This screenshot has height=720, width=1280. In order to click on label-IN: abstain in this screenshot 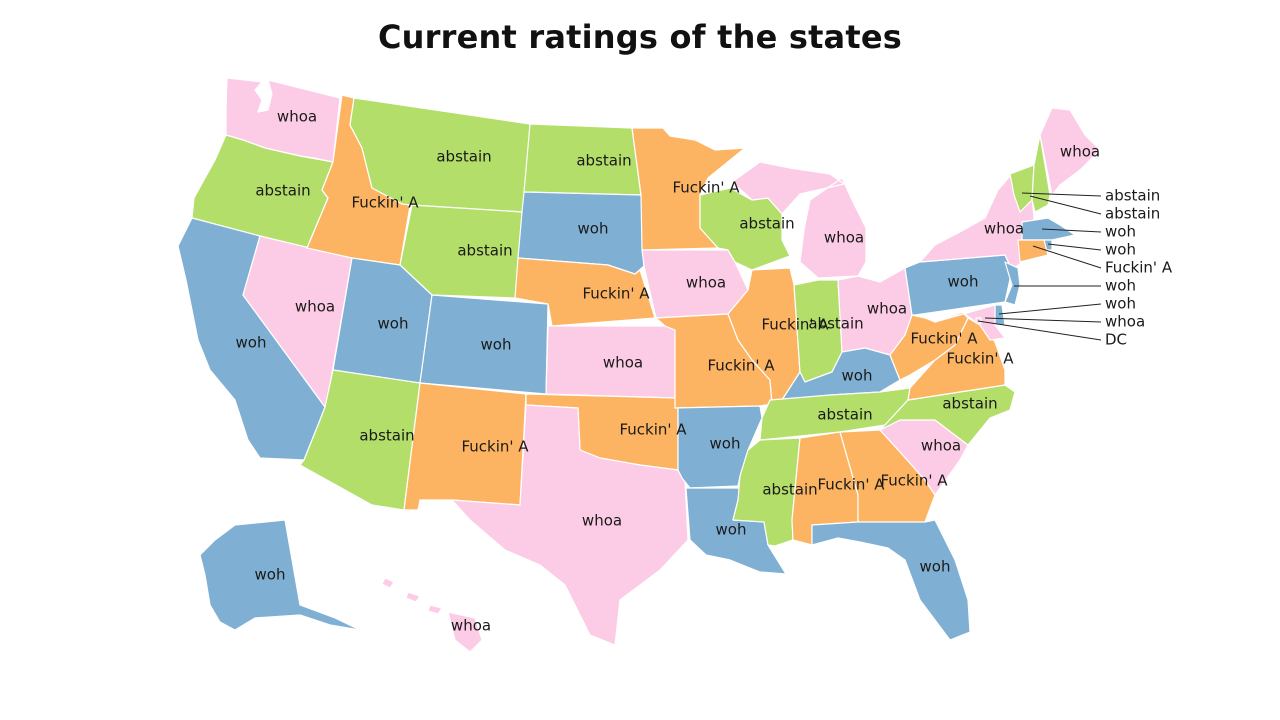, I will do `click(835, 324)`.